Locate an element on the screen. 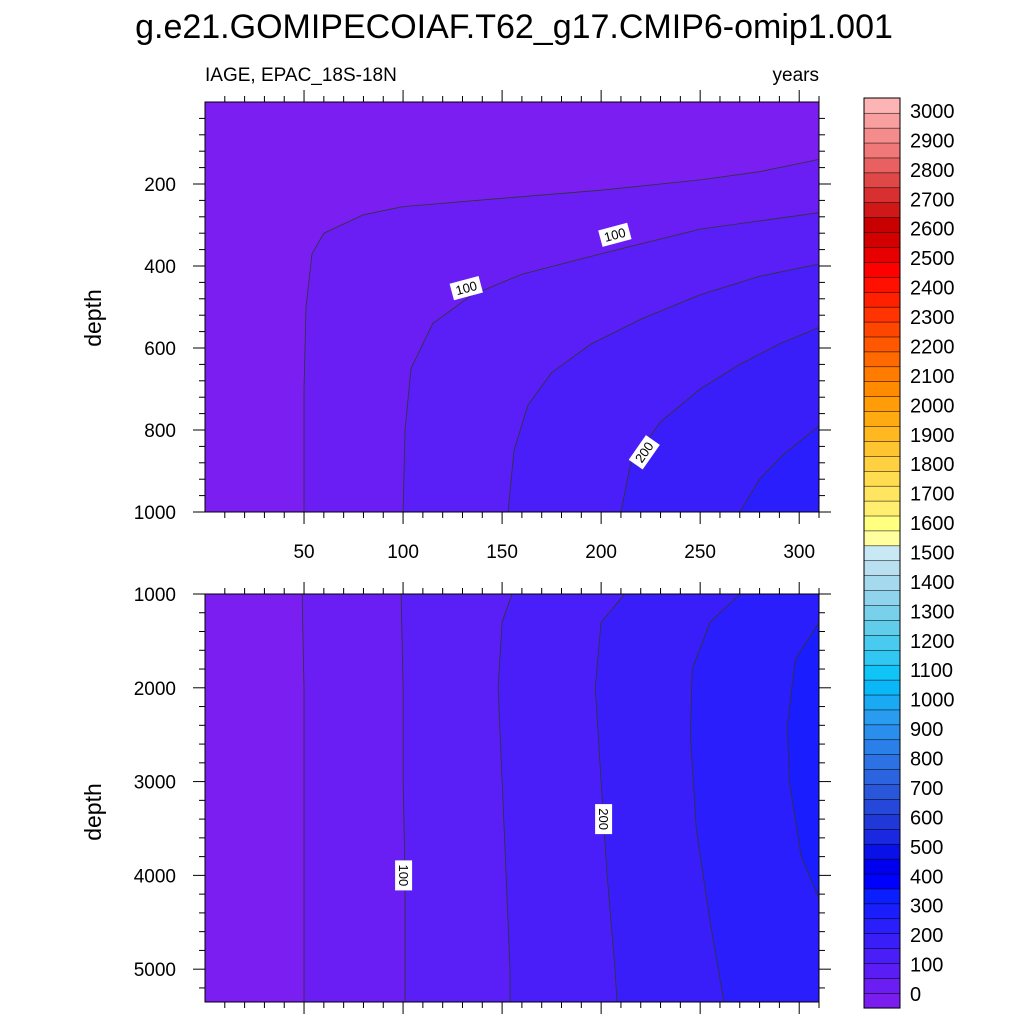 Image resolution: width=1024 pixels, height=1024 pixels. colorbar-label: 100 is located at coordinates (926, 966).